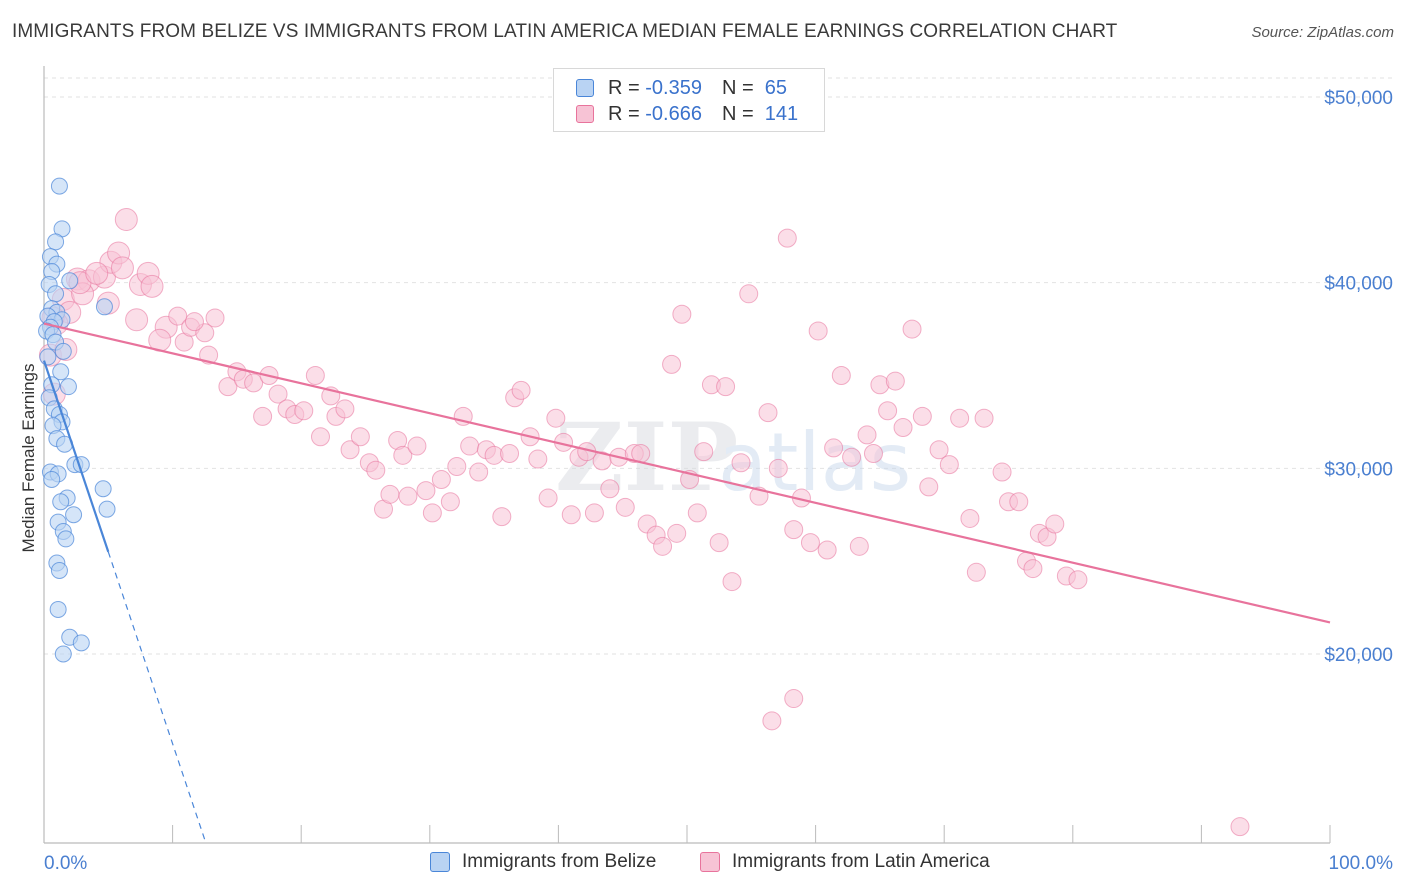  I want to click on stats-legend: R = -0.359 N = 65 R = -0.666 N = 141, so click(689, 100).